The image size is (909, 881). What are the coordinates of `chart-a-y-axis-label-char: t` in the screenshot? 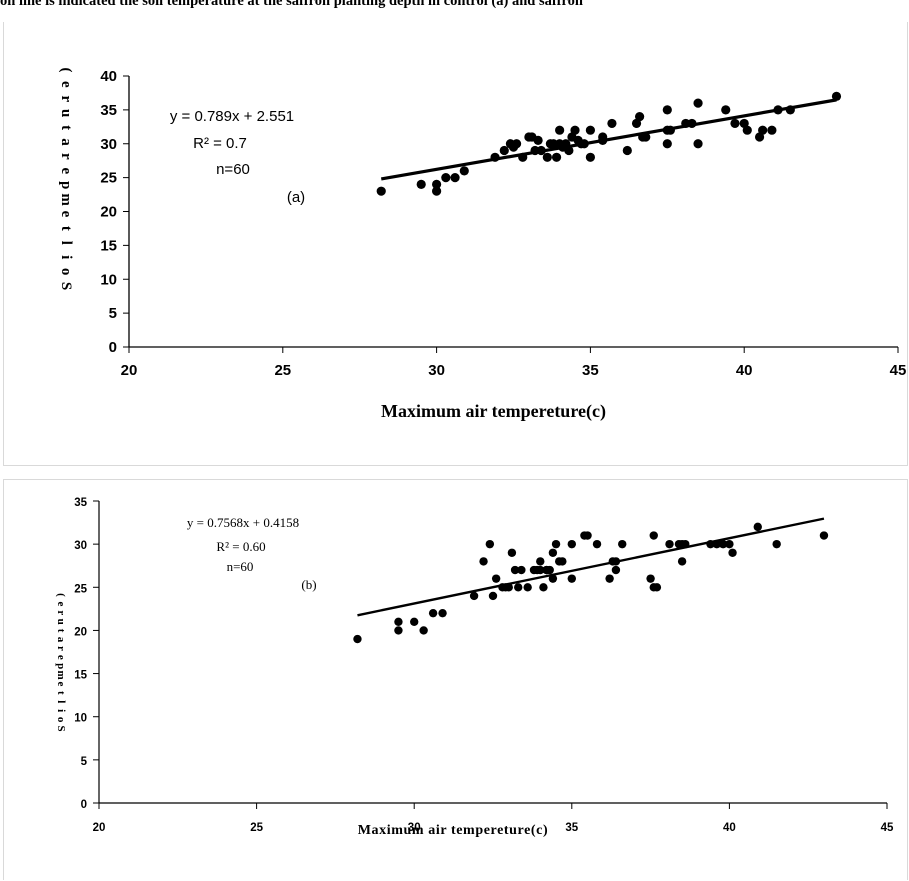 It's located at (66, 228).